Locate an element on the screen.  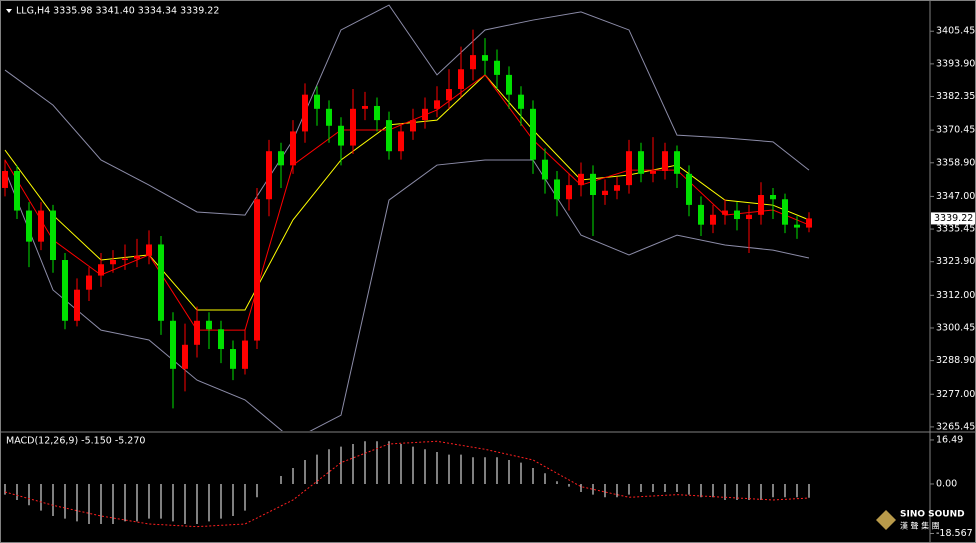
logo-subtitle: 漢 聲 集 團 is located at coordinates (920, 526).